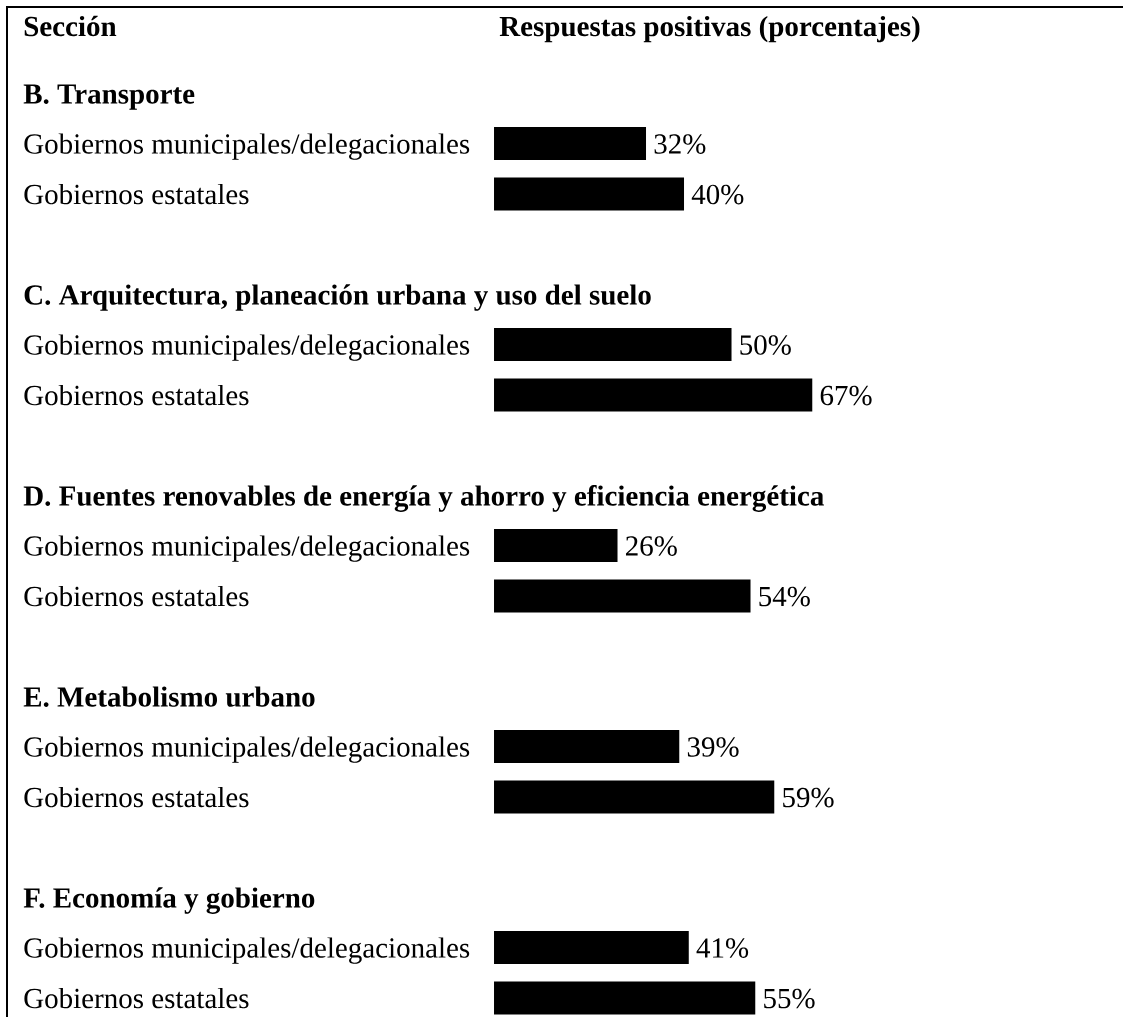 Image resolution: width=1123 pixels, height=1017 pixels. I want to click on data-label: 55%, so click(789, 998).